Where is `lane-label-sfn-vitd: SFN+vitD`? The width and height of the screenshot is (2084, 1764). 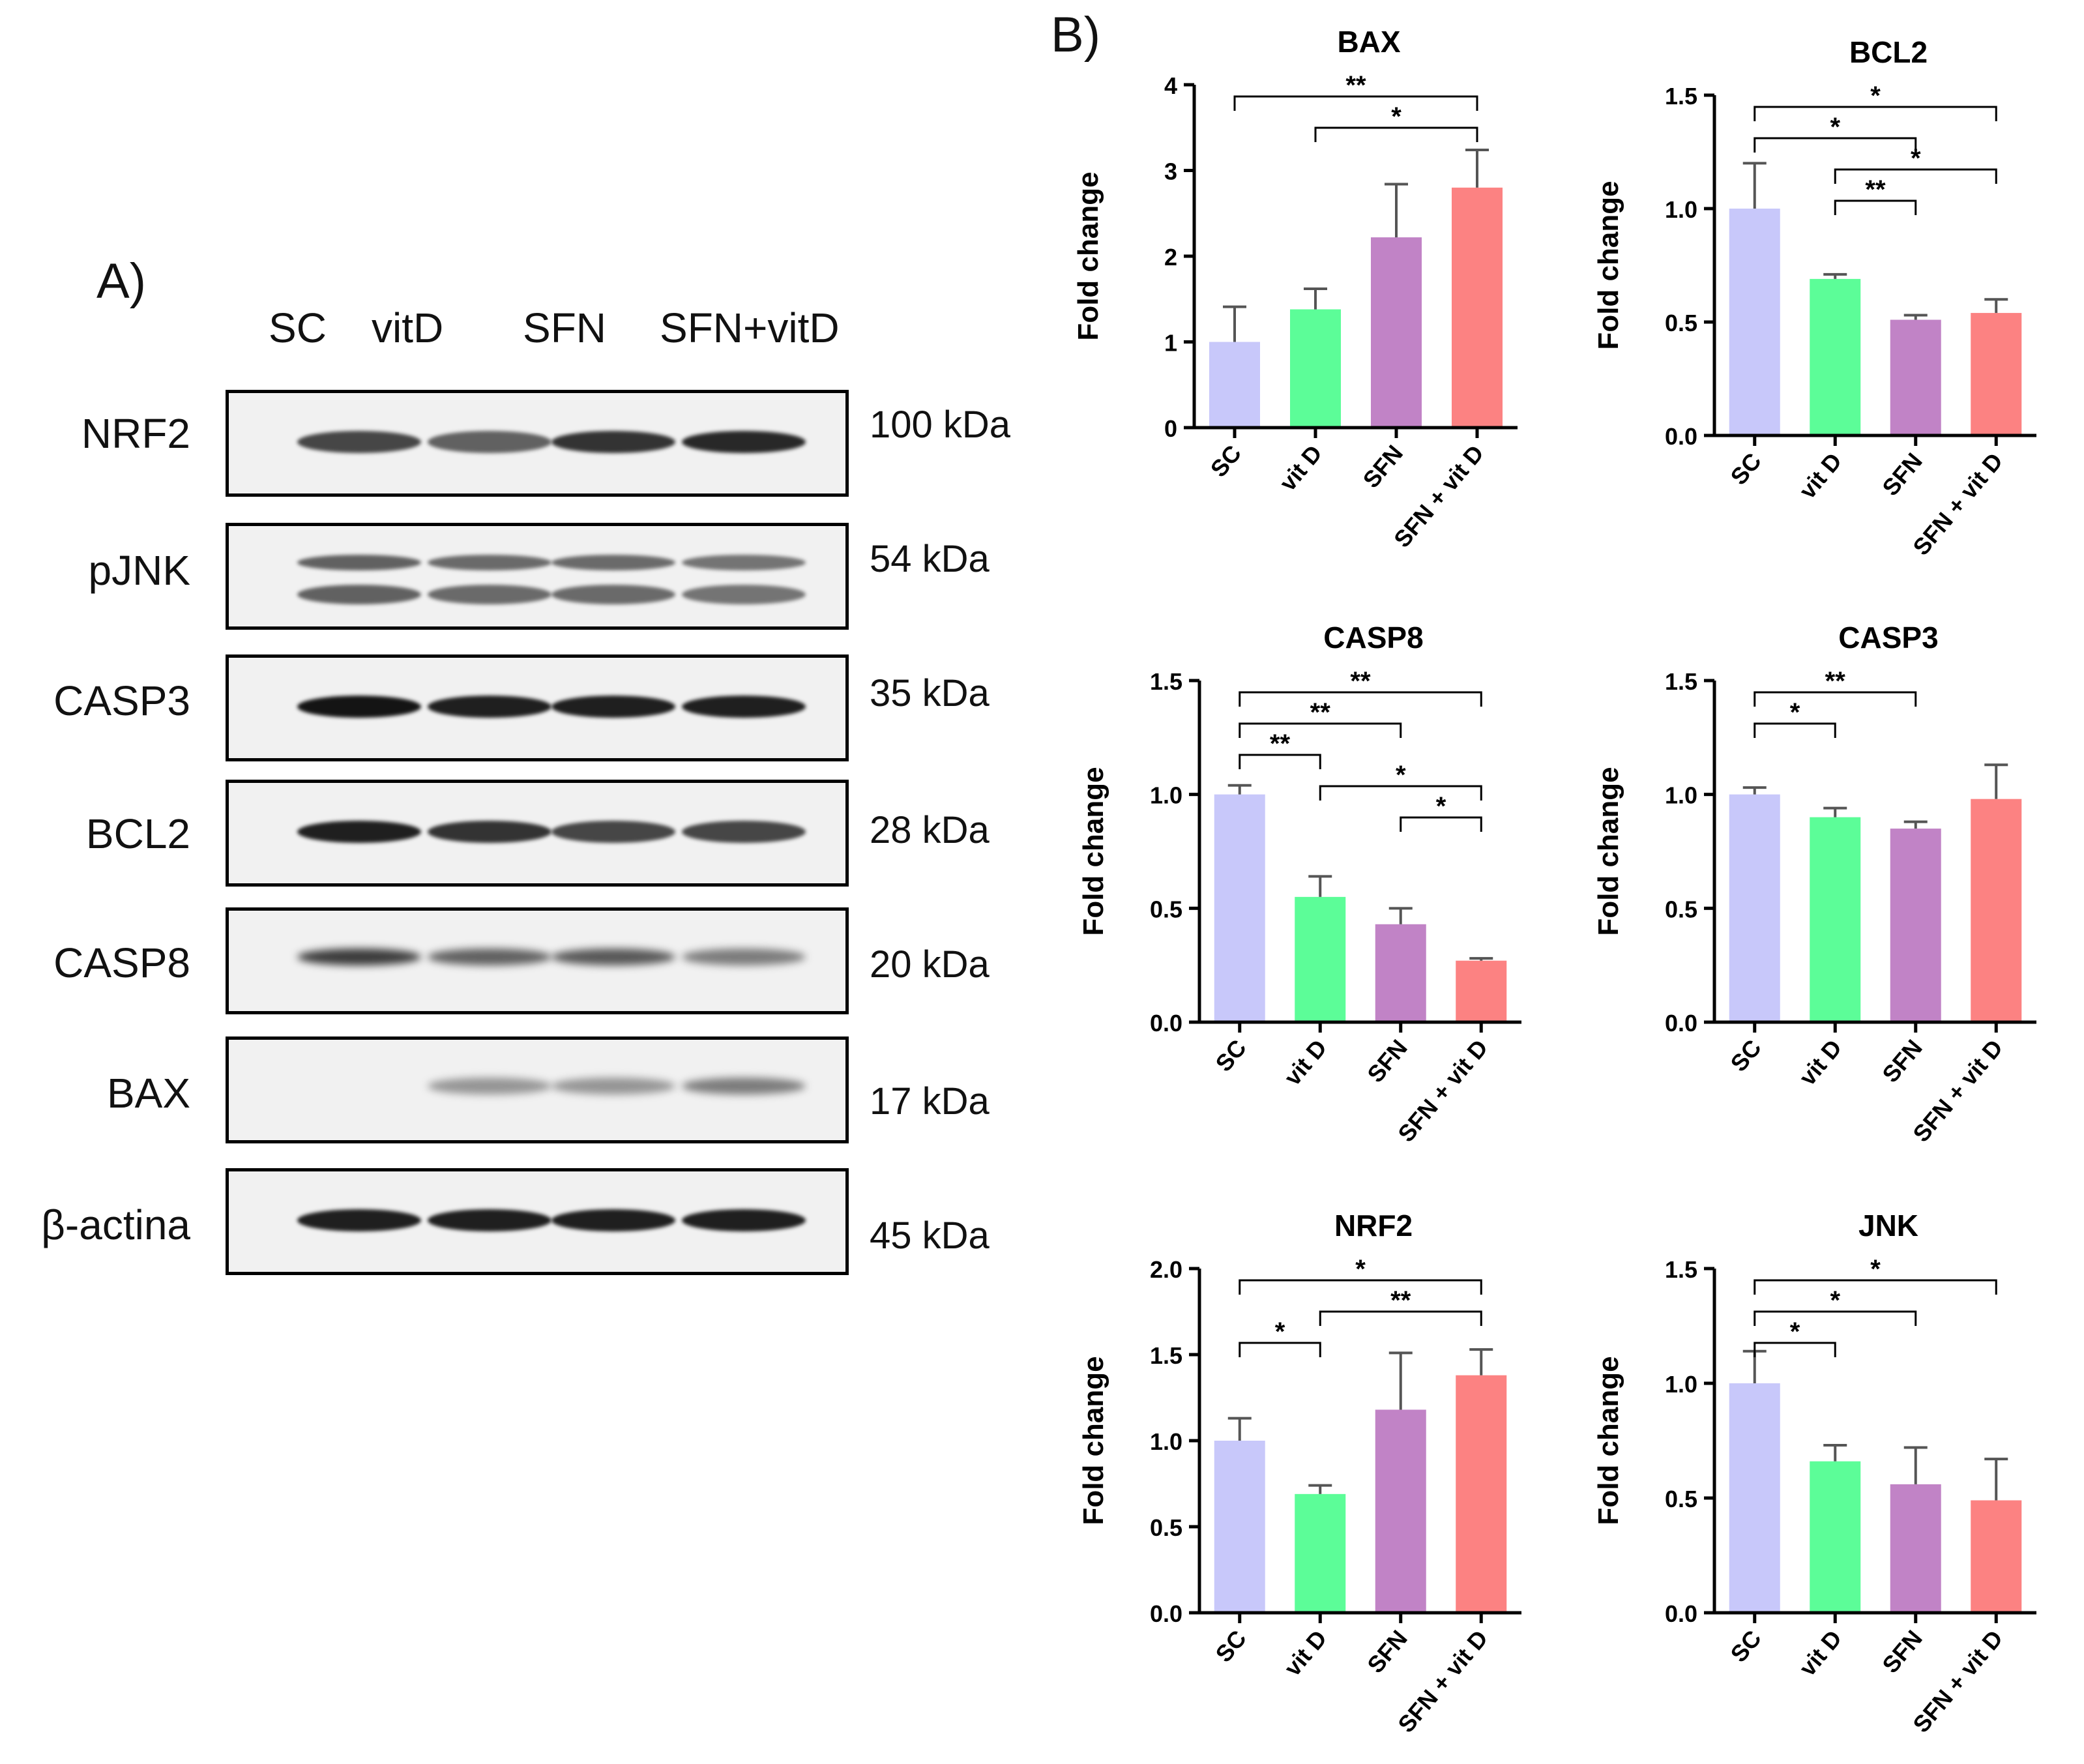
lane-label-sfn-vitd: SFN+vitD is located at coordinates (750, 327).